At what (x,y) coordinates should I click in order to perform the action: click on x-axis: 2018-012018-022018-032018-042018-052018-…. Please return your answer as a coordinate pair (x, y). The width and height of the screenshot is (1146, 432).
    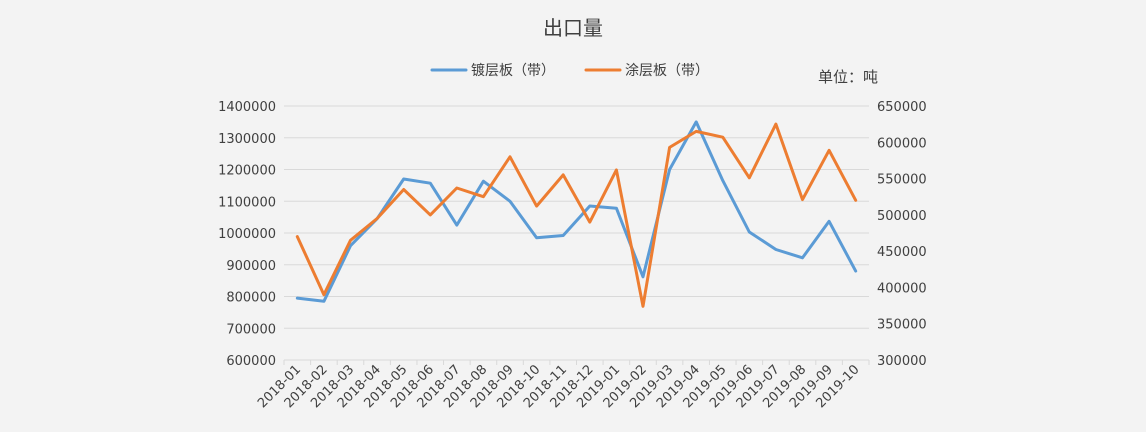
    Looking at the image, I should click on (562, 385).